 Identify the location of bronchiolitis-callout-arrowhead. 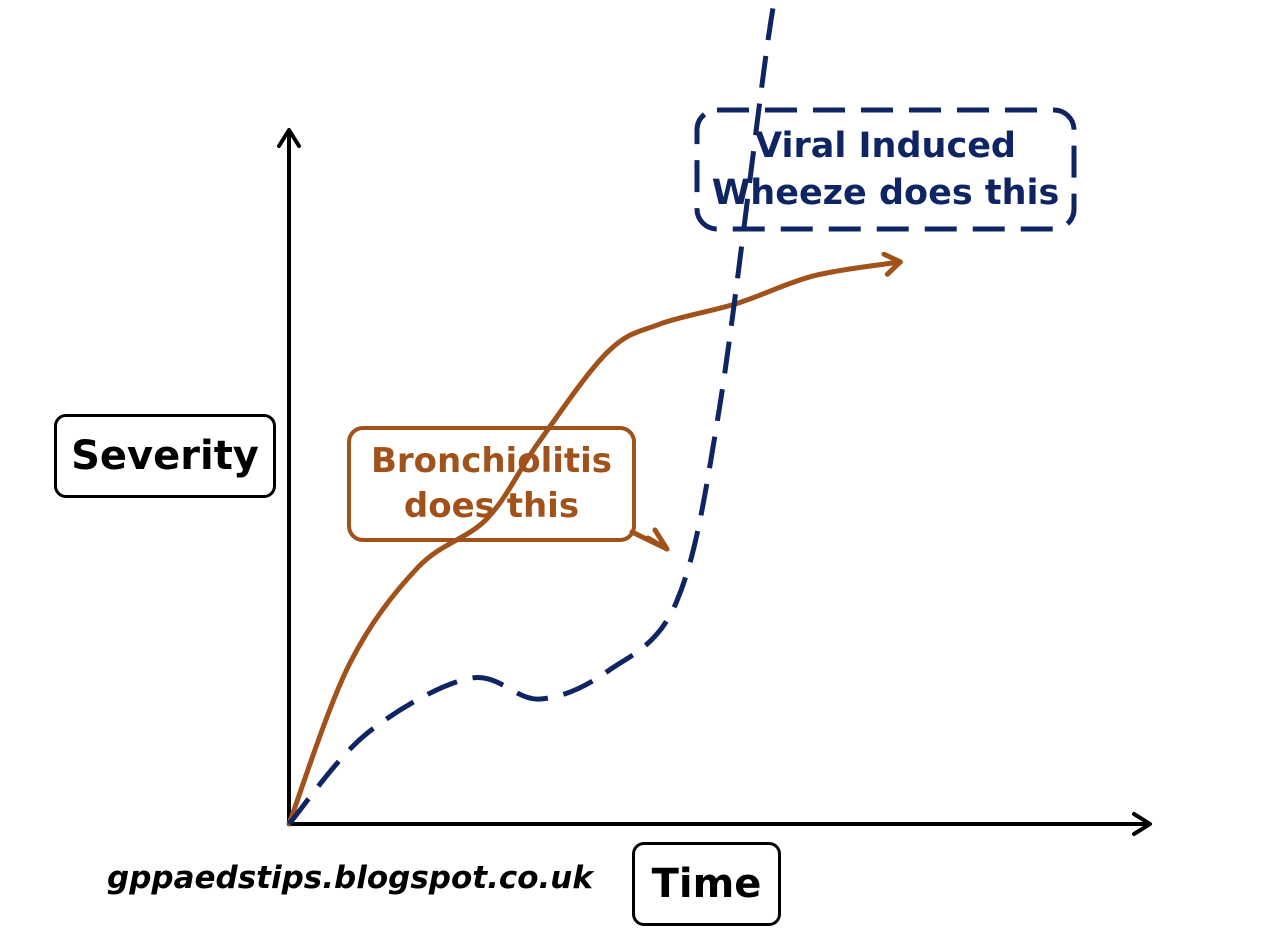
(657, 539).